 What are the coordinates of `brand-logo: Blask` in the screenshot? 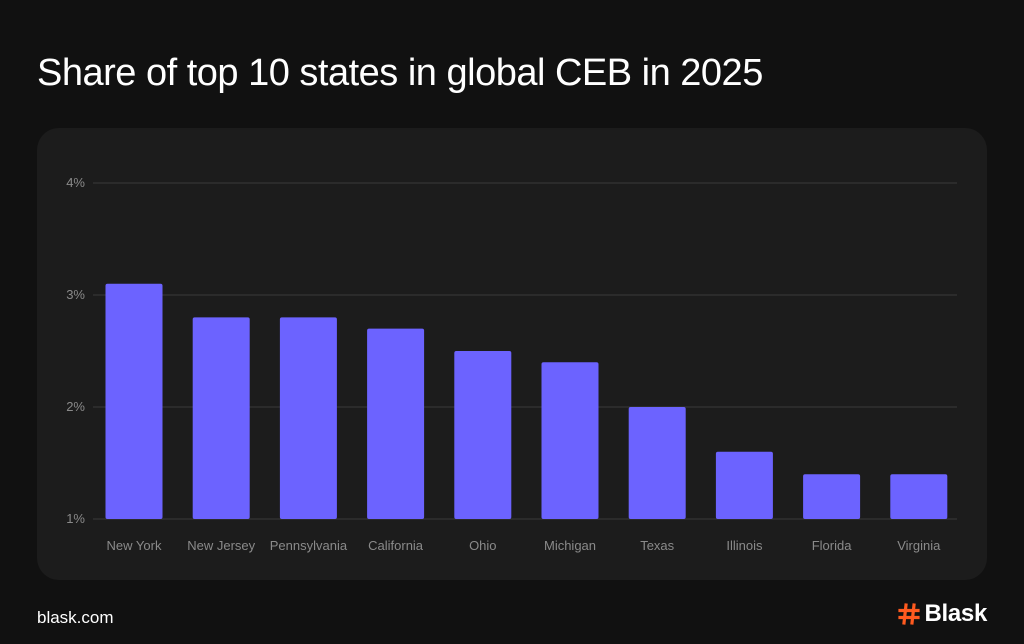 It's located at (942, 614).